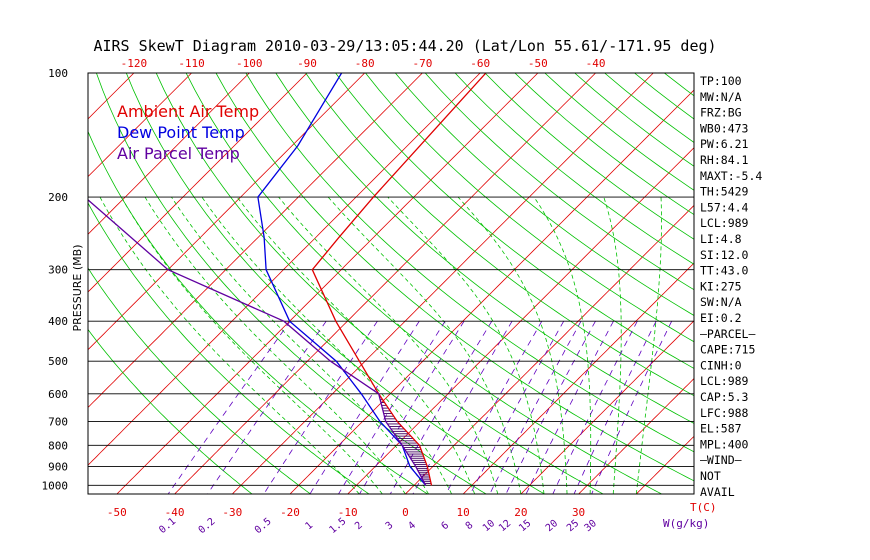 Image resolution: width=870 pixels, height=560 pixels. I want to click on index-entry: PW:6.21, so click(724, 144).